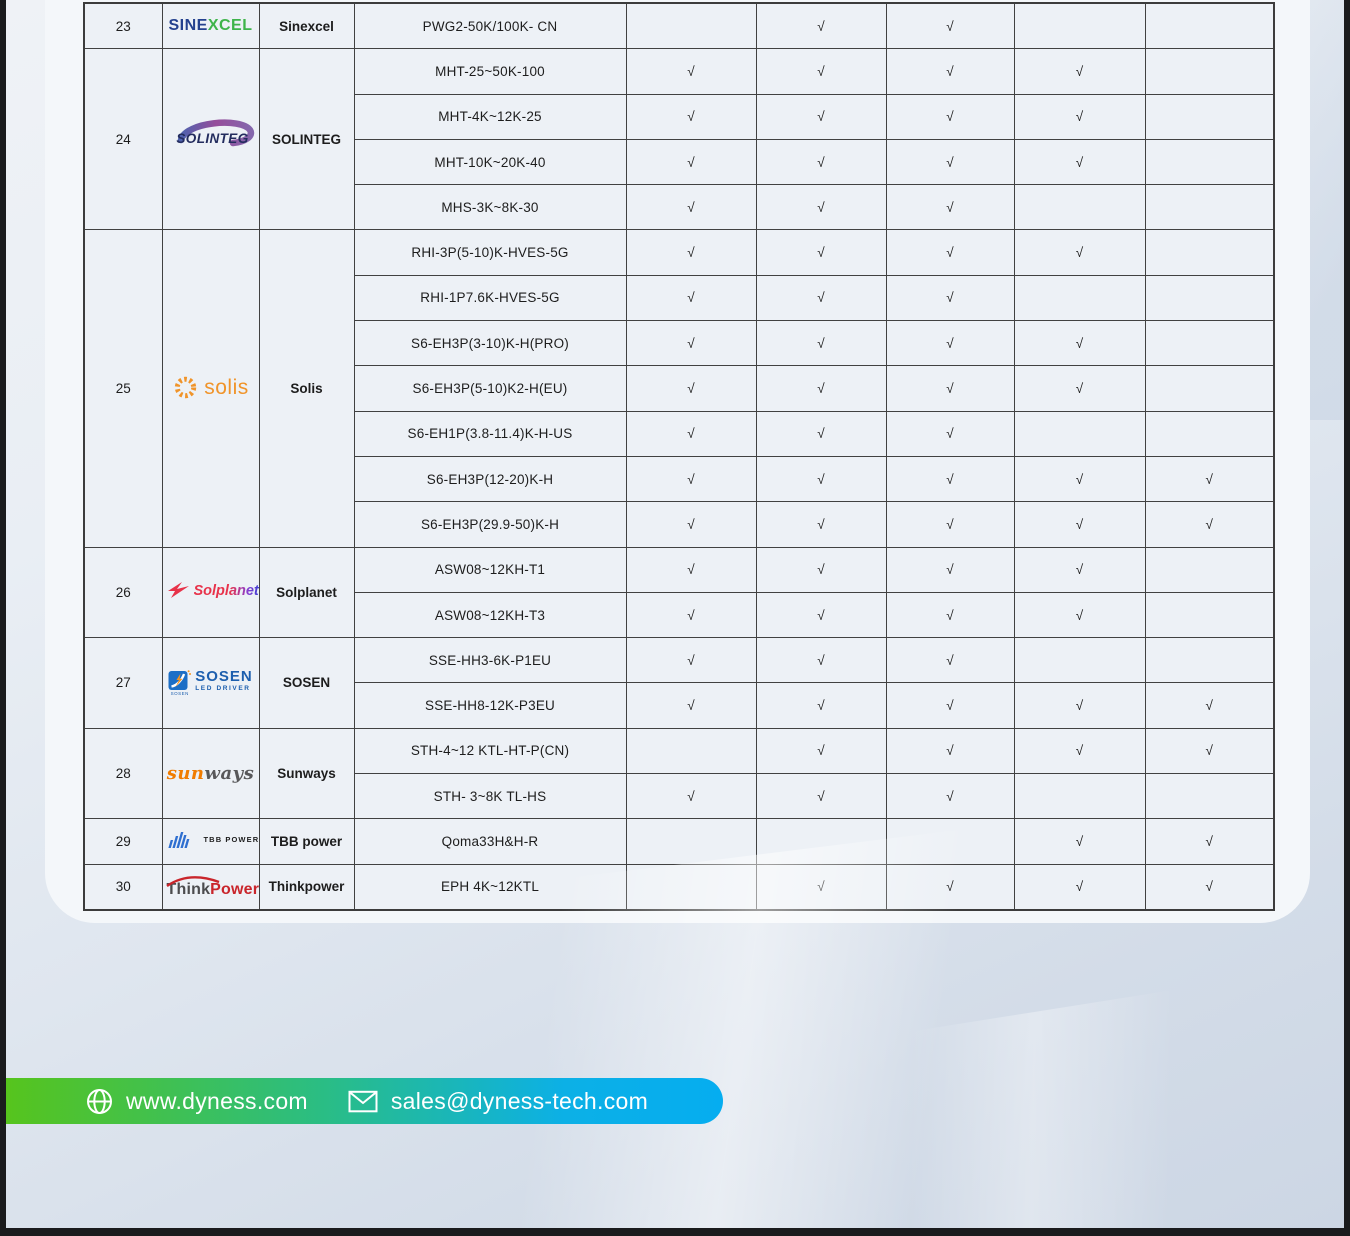  What do you see at coordinates (123, 841) in the screenshot?
I see `cell-row-number: 29` at bounding box center [123, 841].